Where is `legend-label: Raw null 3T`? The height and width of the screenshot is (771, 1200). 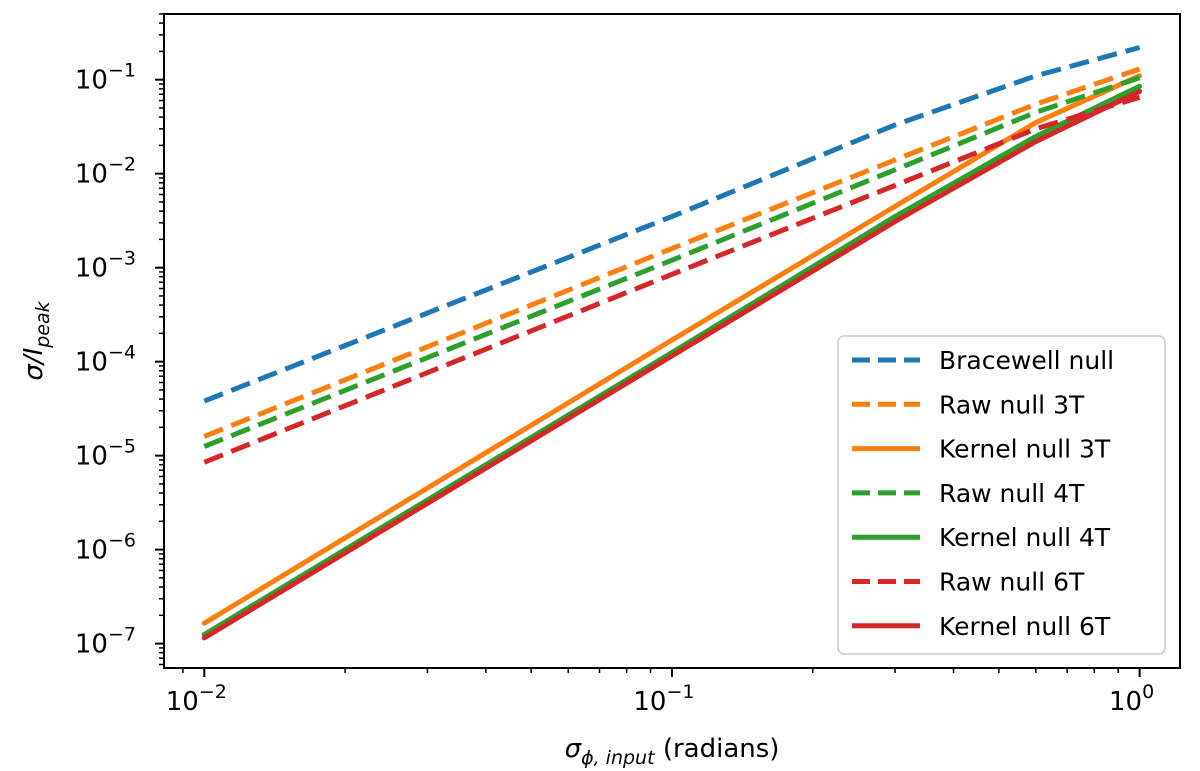 legend-label: Raw null 3T is located at coordinates (1012, 404).